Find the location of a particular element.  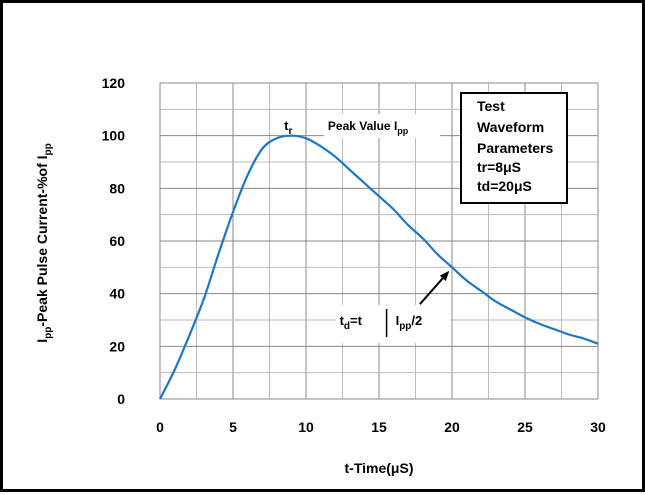

legend-line-3: Parameters is located at coordinates (515, 148).